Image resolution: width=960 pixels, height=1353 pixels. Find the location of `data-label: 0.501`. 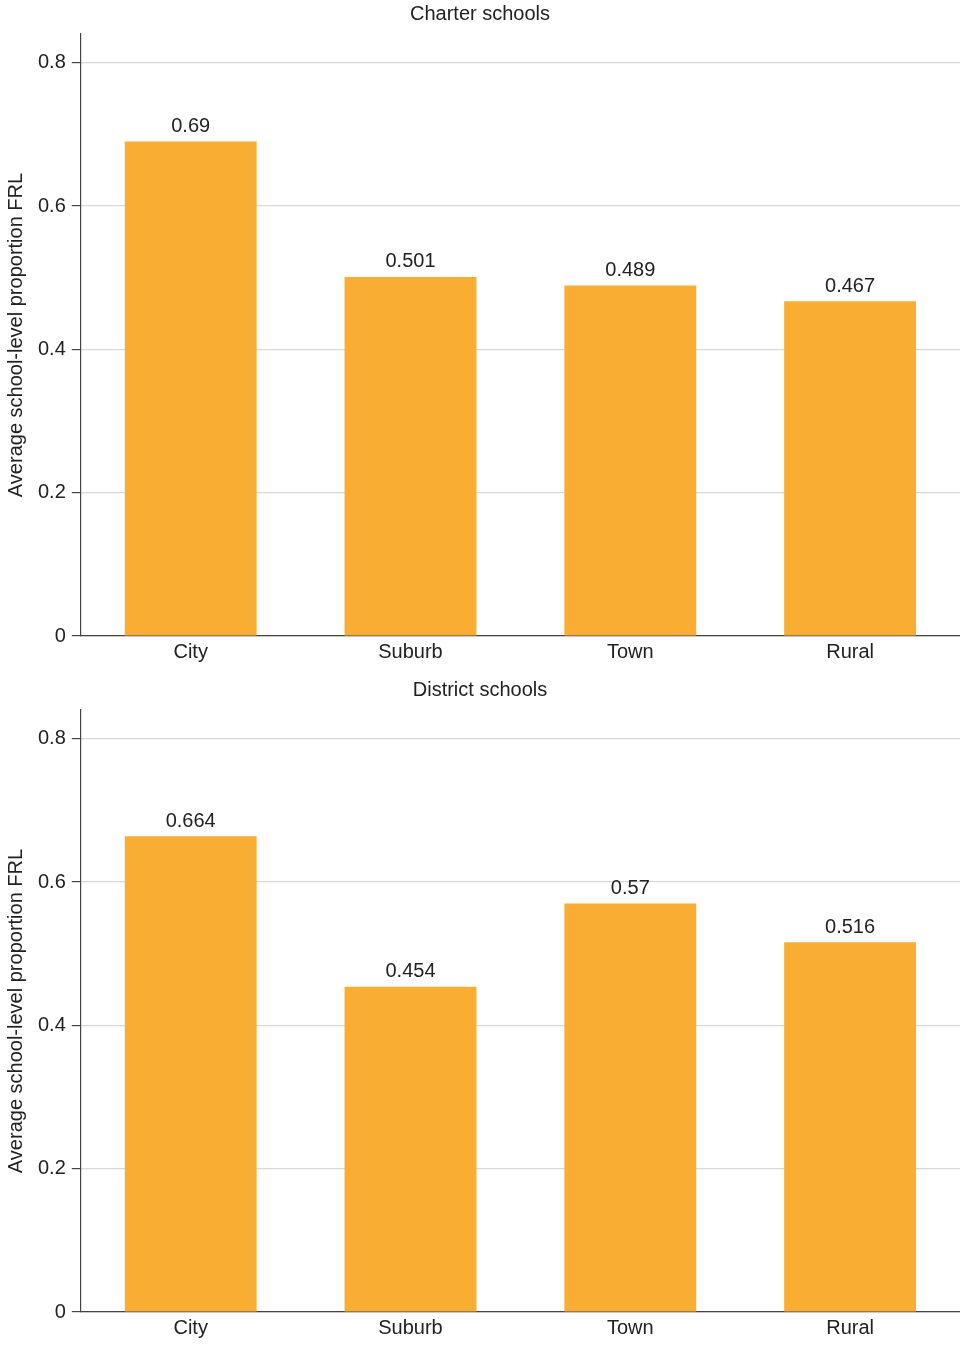

data-label: 0.501 is located at coordinates (410, 260).